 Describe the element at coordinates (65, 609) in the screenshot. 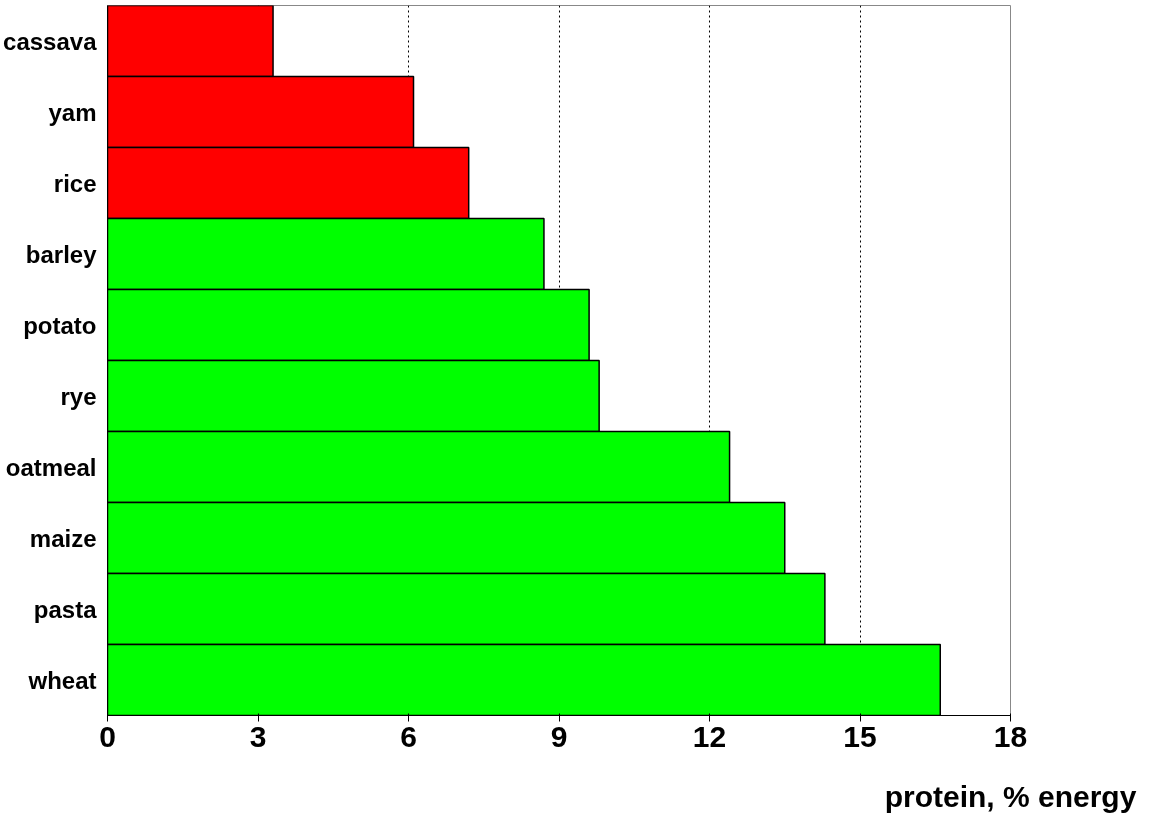

I see `y-tick-label: pasta` at that location.